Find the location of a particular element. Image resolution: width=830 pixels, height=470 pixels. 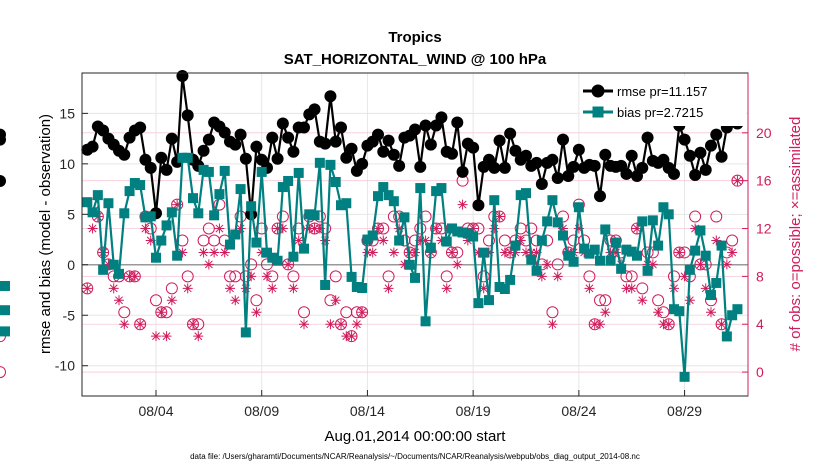

x-tick-label: 08/19 is located at coordinates (473, 411).